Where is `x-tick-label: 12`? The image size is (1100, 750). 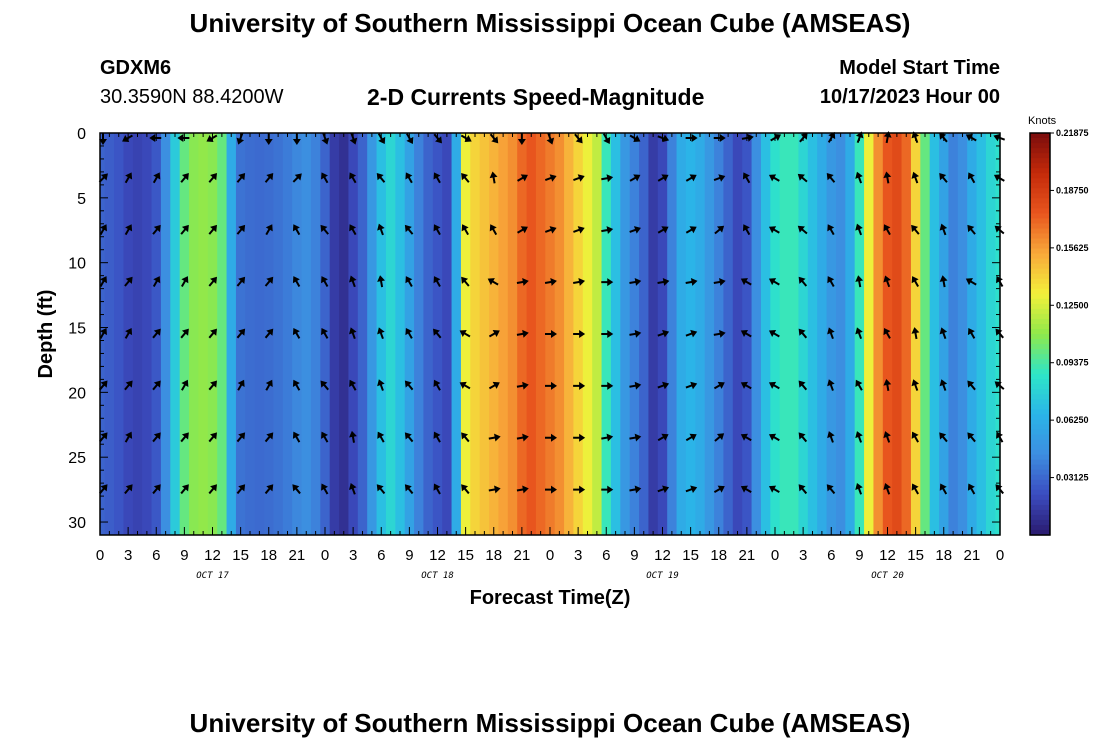
x-tick-label: 12 is located at coordinates (437, 555).